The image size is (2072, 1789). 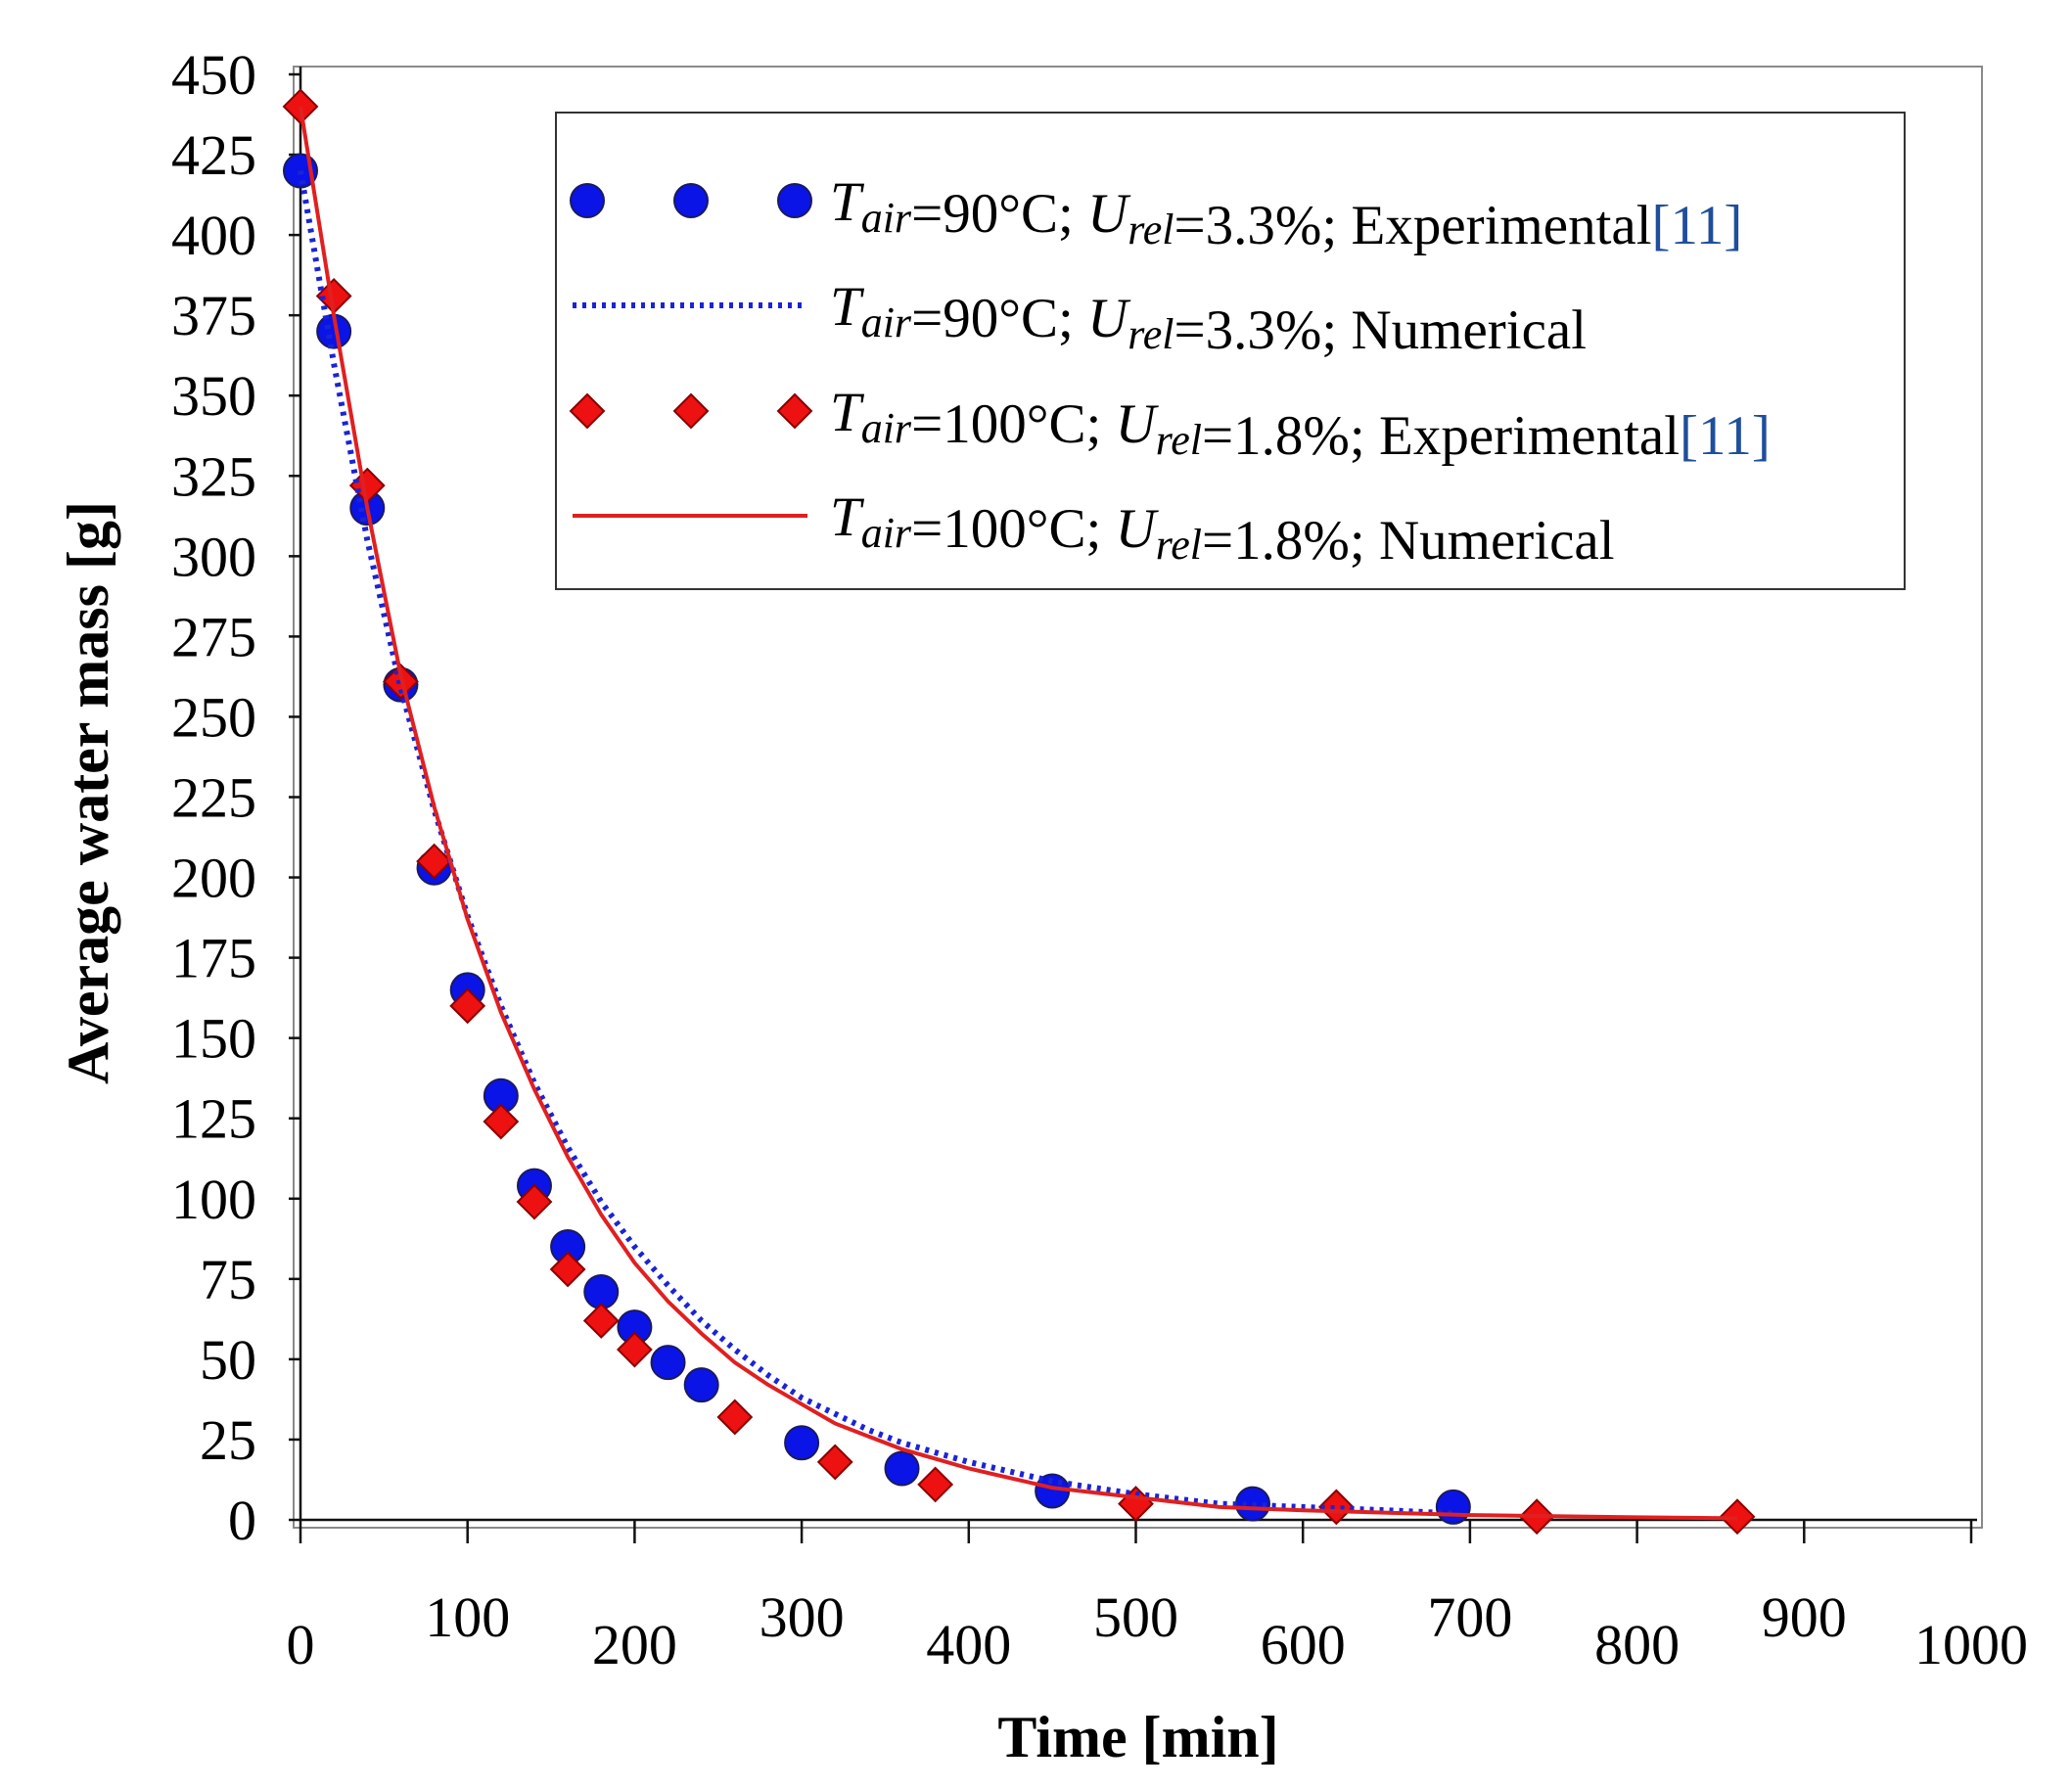 What do you see at coordinates (301, 1644) in the screenshot?
I see `x-tick-label: 0` at bounding box center [301, 1644].